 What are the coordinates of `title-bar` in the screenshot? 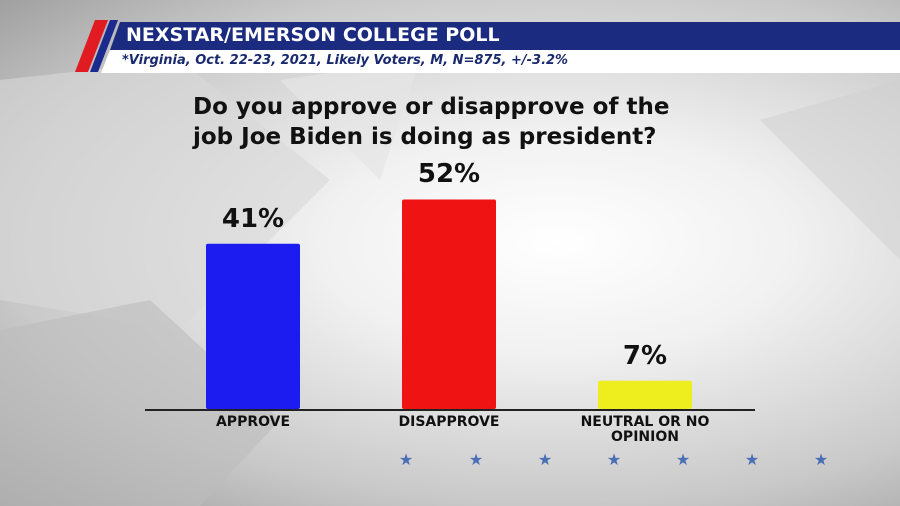 It's located at (505, 36).